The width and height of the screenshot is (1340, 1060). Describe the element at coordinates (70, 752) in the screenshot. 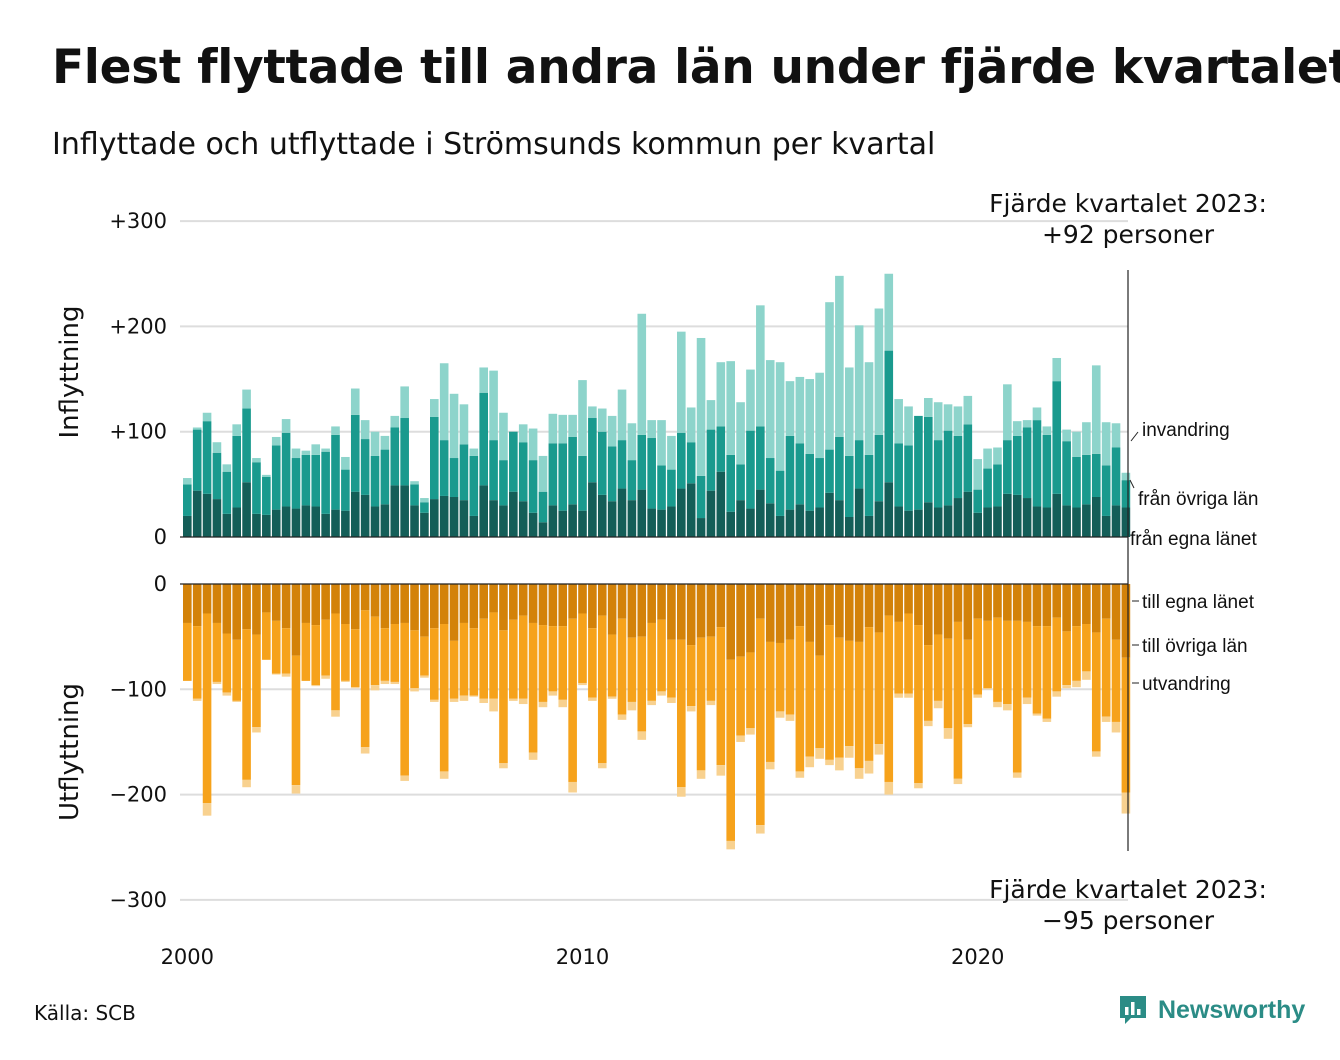

I see `utflyttning-axis-title: Utflyttning` at that location.